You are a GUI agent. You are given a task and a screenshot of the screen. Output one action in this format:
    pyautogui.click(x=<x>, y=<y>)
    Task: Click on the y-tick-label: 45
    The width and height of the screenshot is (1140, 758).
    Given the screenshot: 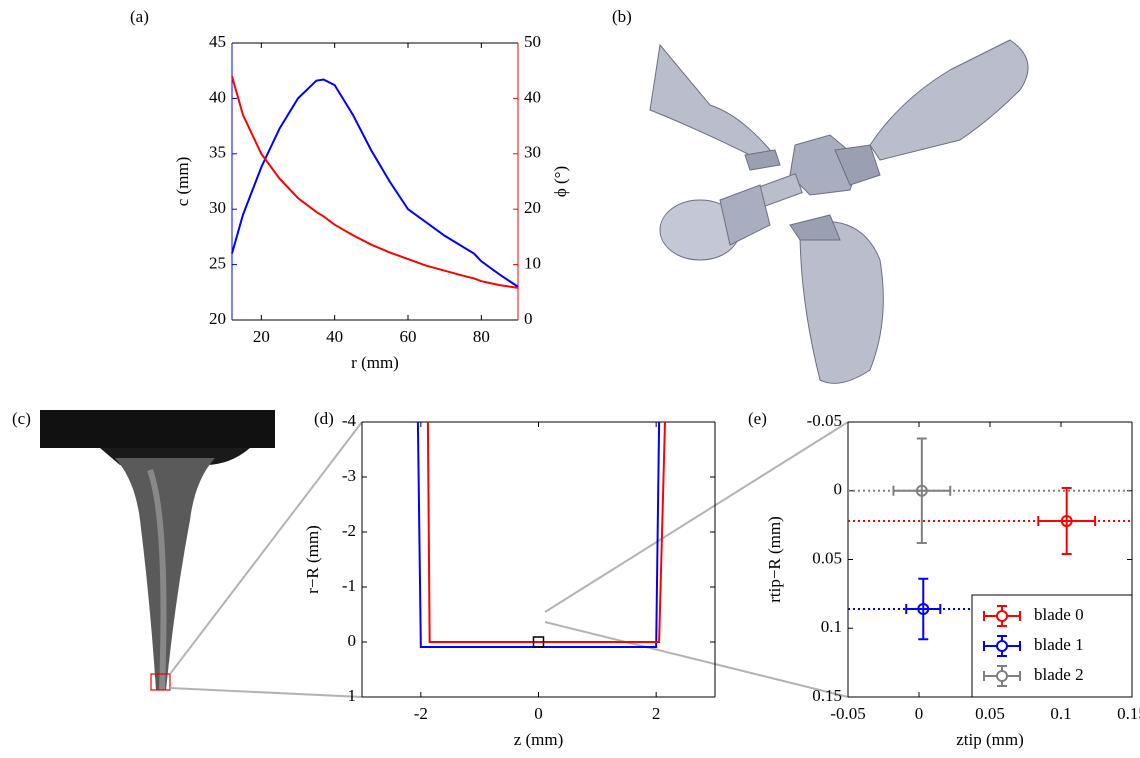 What is the action you would take?
    pyautogui.click(x=217, y=41)
    